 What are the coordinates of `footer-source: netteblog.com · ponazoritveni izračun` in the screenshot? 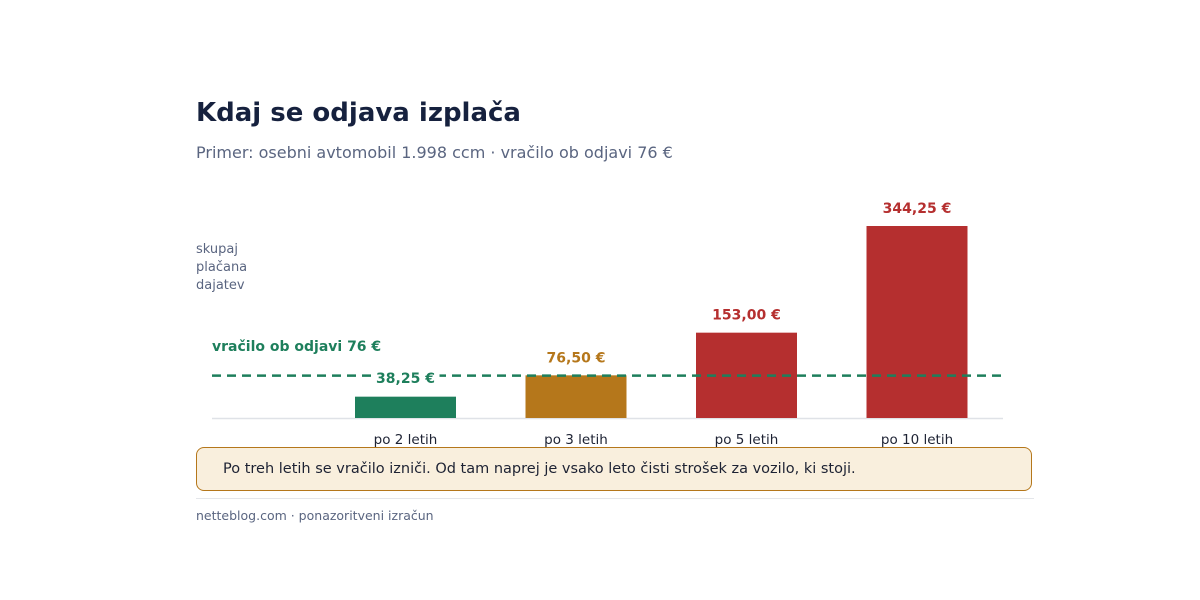 It's located at (315, 515).